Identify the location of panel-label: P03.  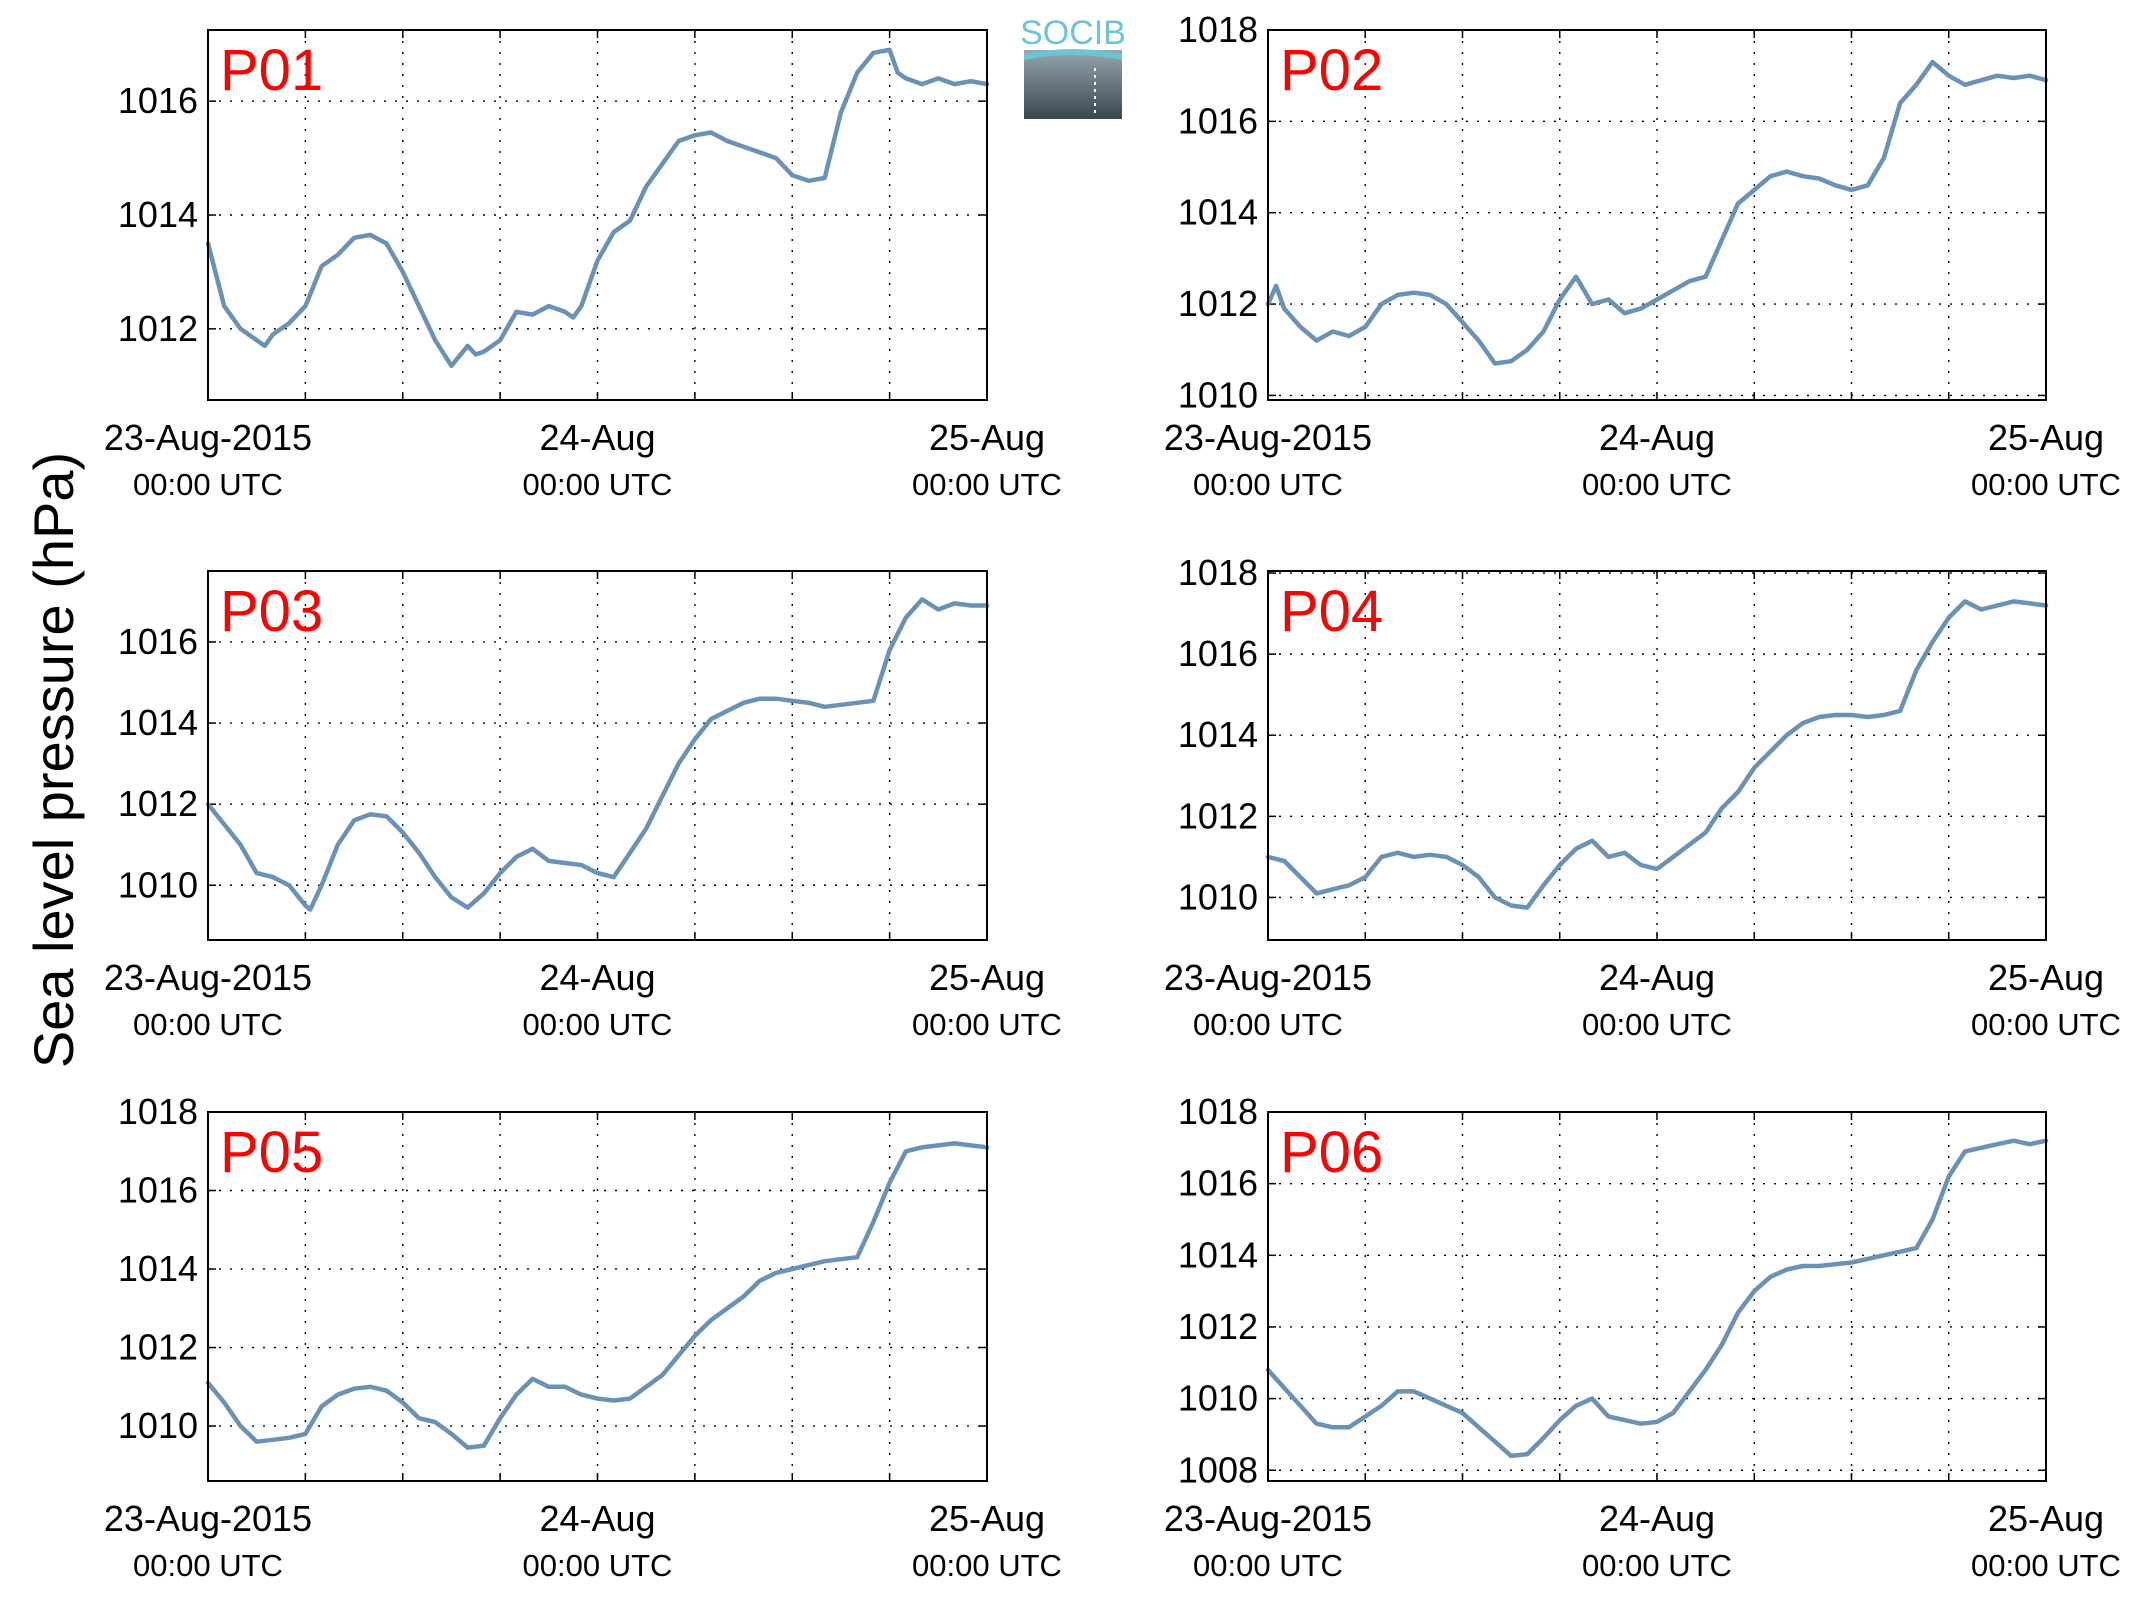
(271, 611).